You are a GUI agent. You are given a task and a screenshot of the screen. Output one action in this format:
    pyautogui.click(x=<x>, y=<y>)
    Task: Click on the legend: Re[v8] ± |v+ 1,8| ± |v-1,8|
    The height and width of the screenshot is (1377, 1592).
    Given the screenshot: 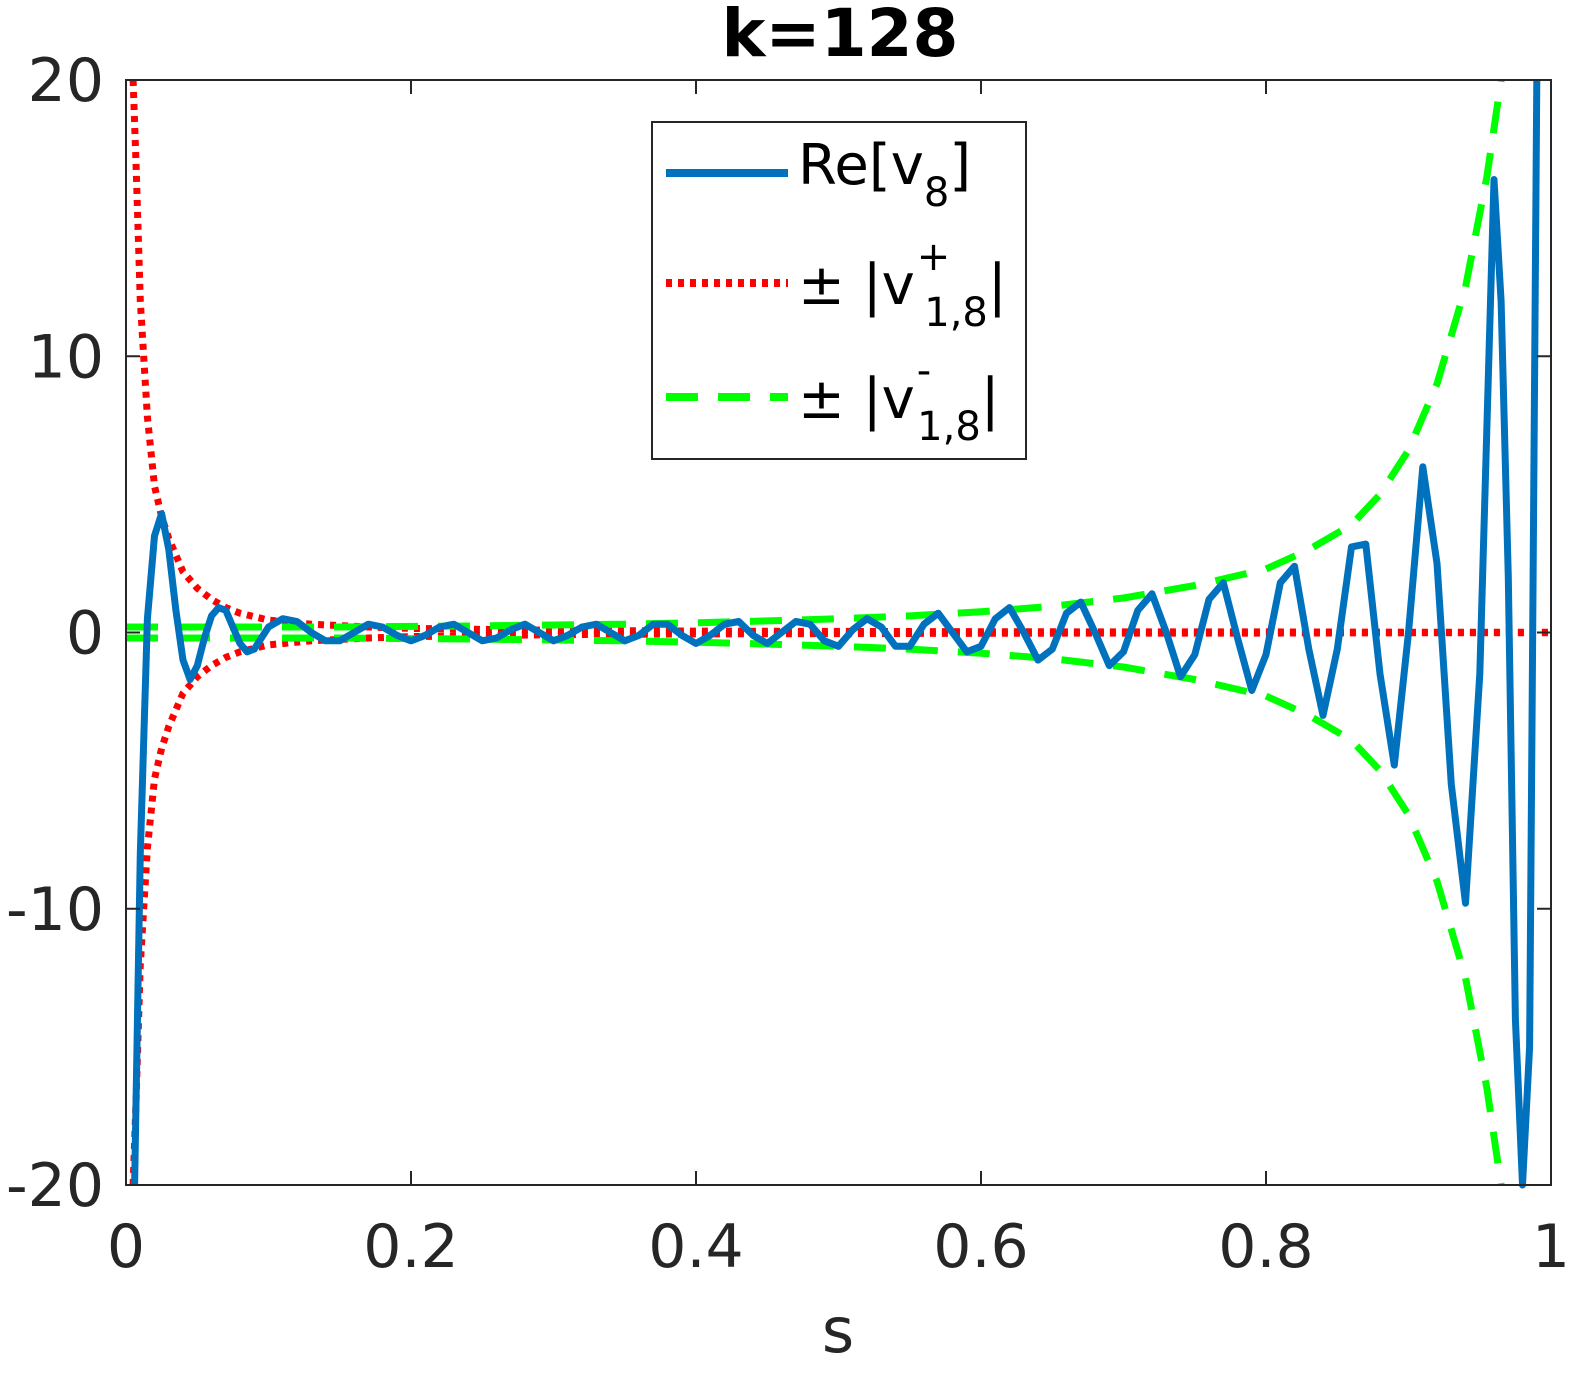 What is the action you would take?
    pyautogui.click(x=839, y=290)
    